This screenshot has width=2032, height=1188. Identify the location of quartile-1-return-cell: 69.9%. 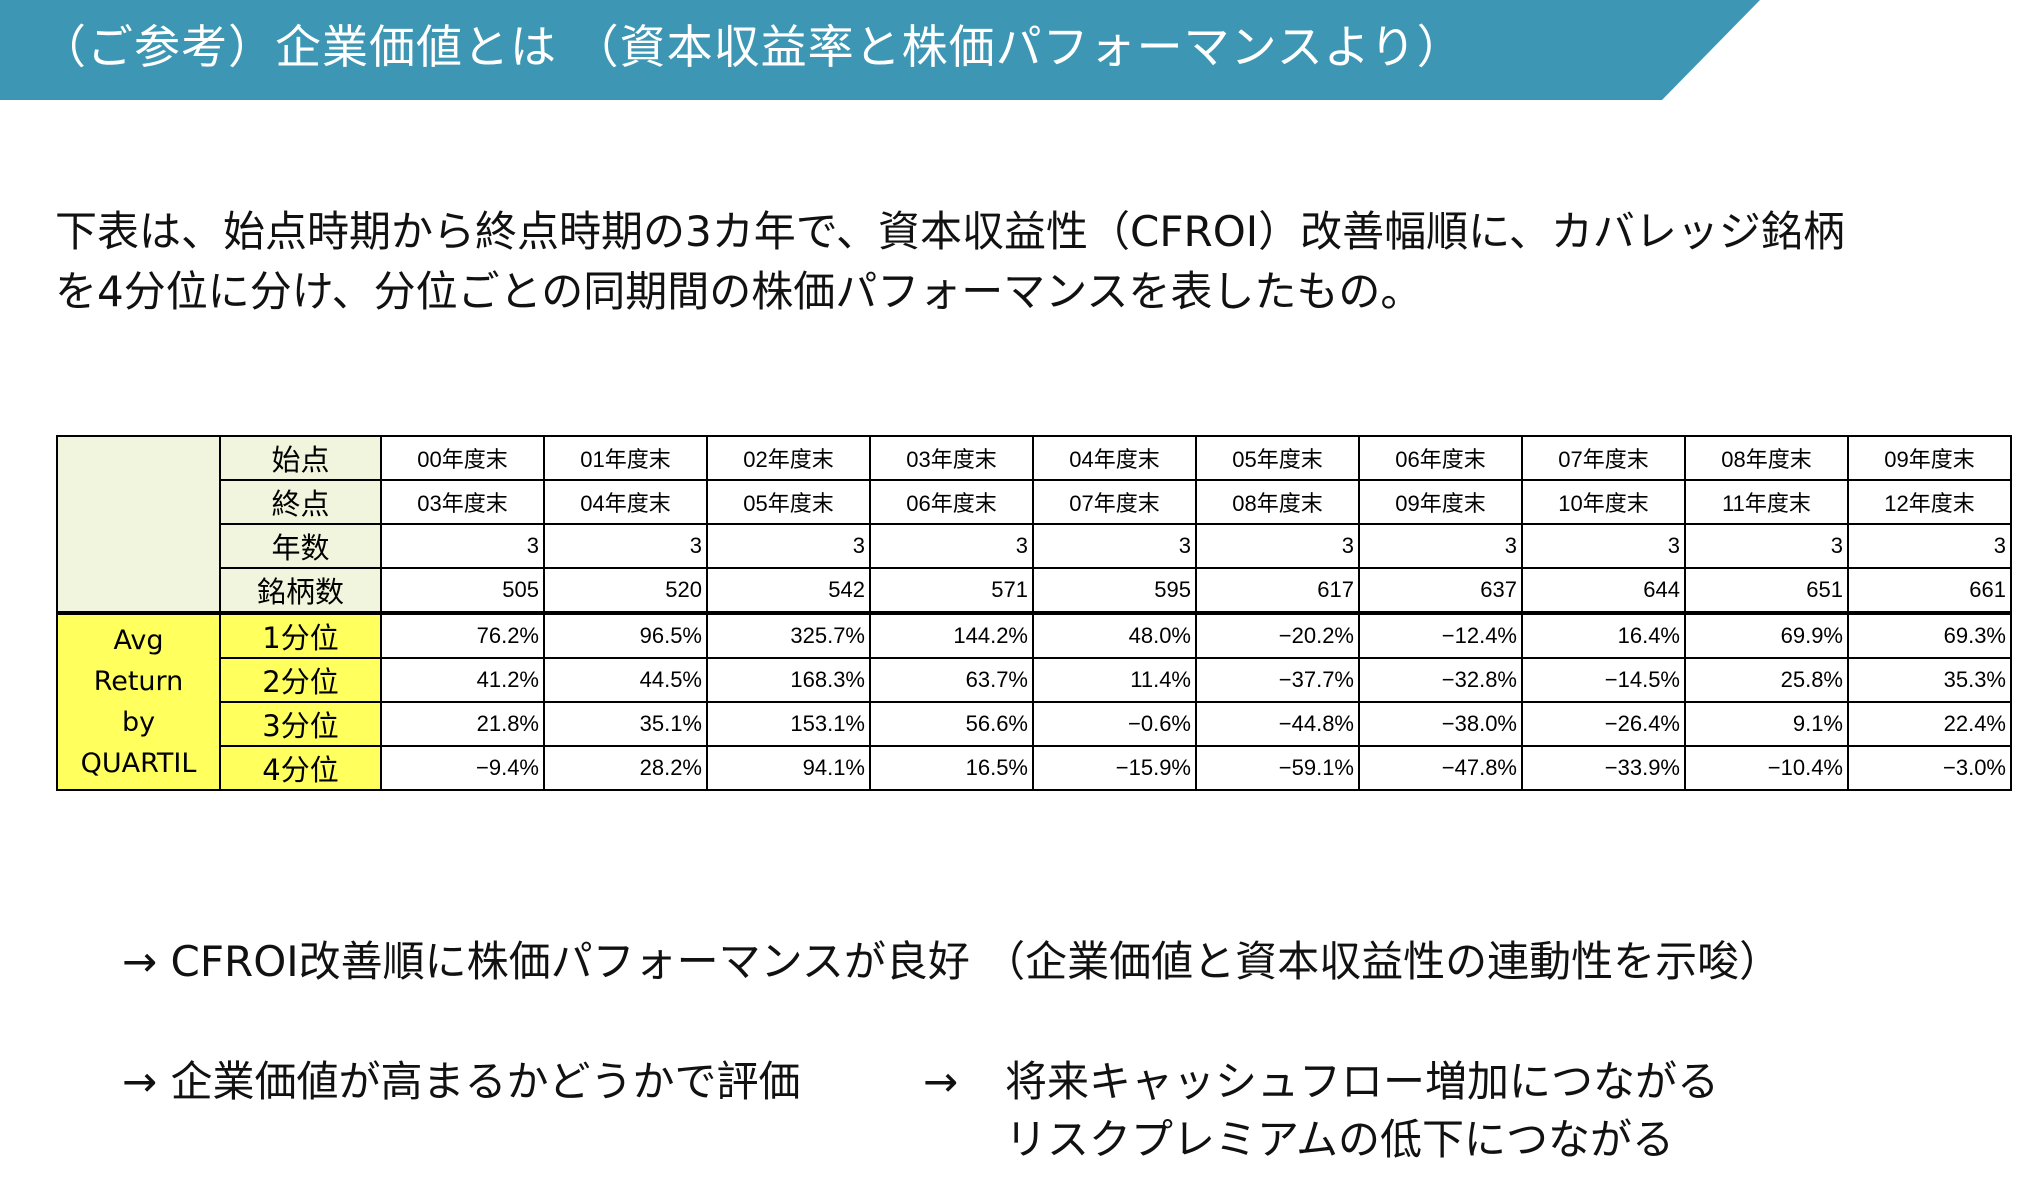
(1766, 635).